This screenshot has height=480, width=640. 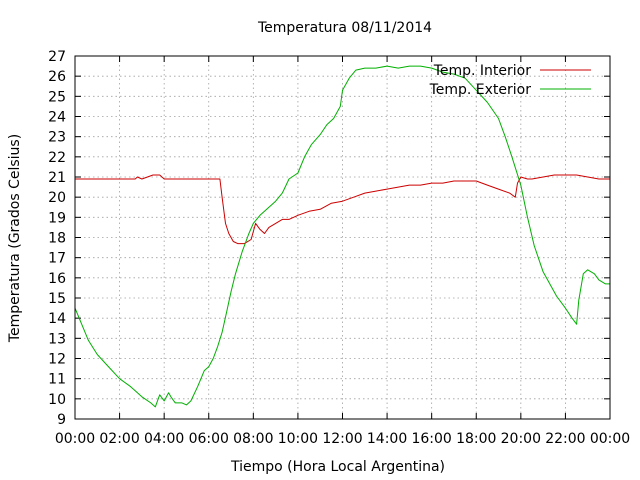 What do you see at coordinates (482, 71) in the screenshot?
I see `legend-label-interior: Temp. Interior` at bounding box center [482, 71].